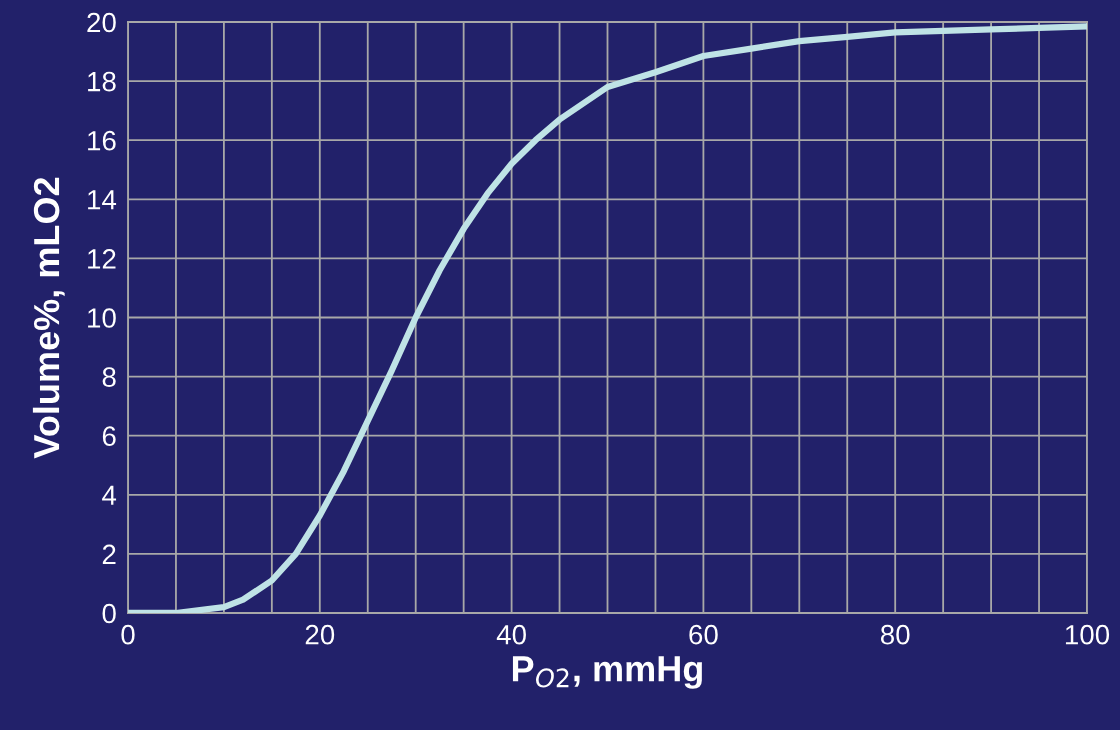  I want to click on y-tick-label: 8, so click(109, 377).